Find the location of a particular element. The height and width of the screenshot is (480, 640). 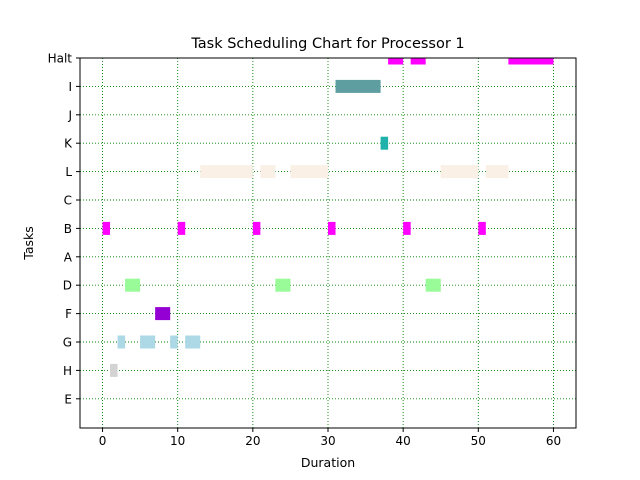

x-tick-label: 10 is located at coordinates (177, 441).